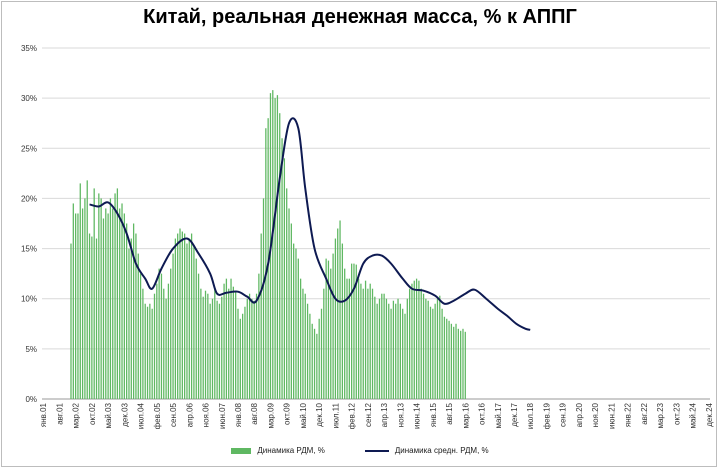 This screenshot has height=469, width=720. Describe the element at coordinates (189, 414) in the screenshot. I see `x-tick-label: апр.06` at that location.